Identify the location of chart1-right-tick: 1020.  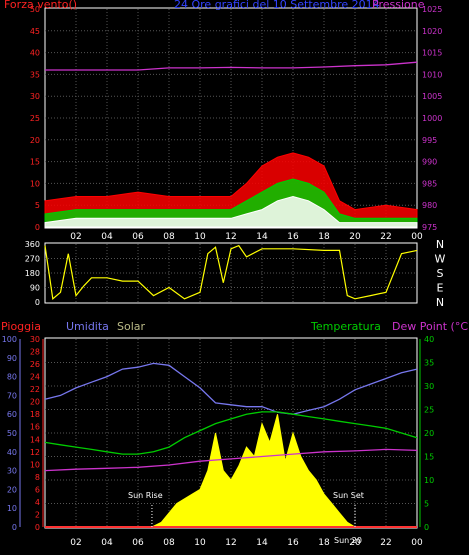
(432, 31).